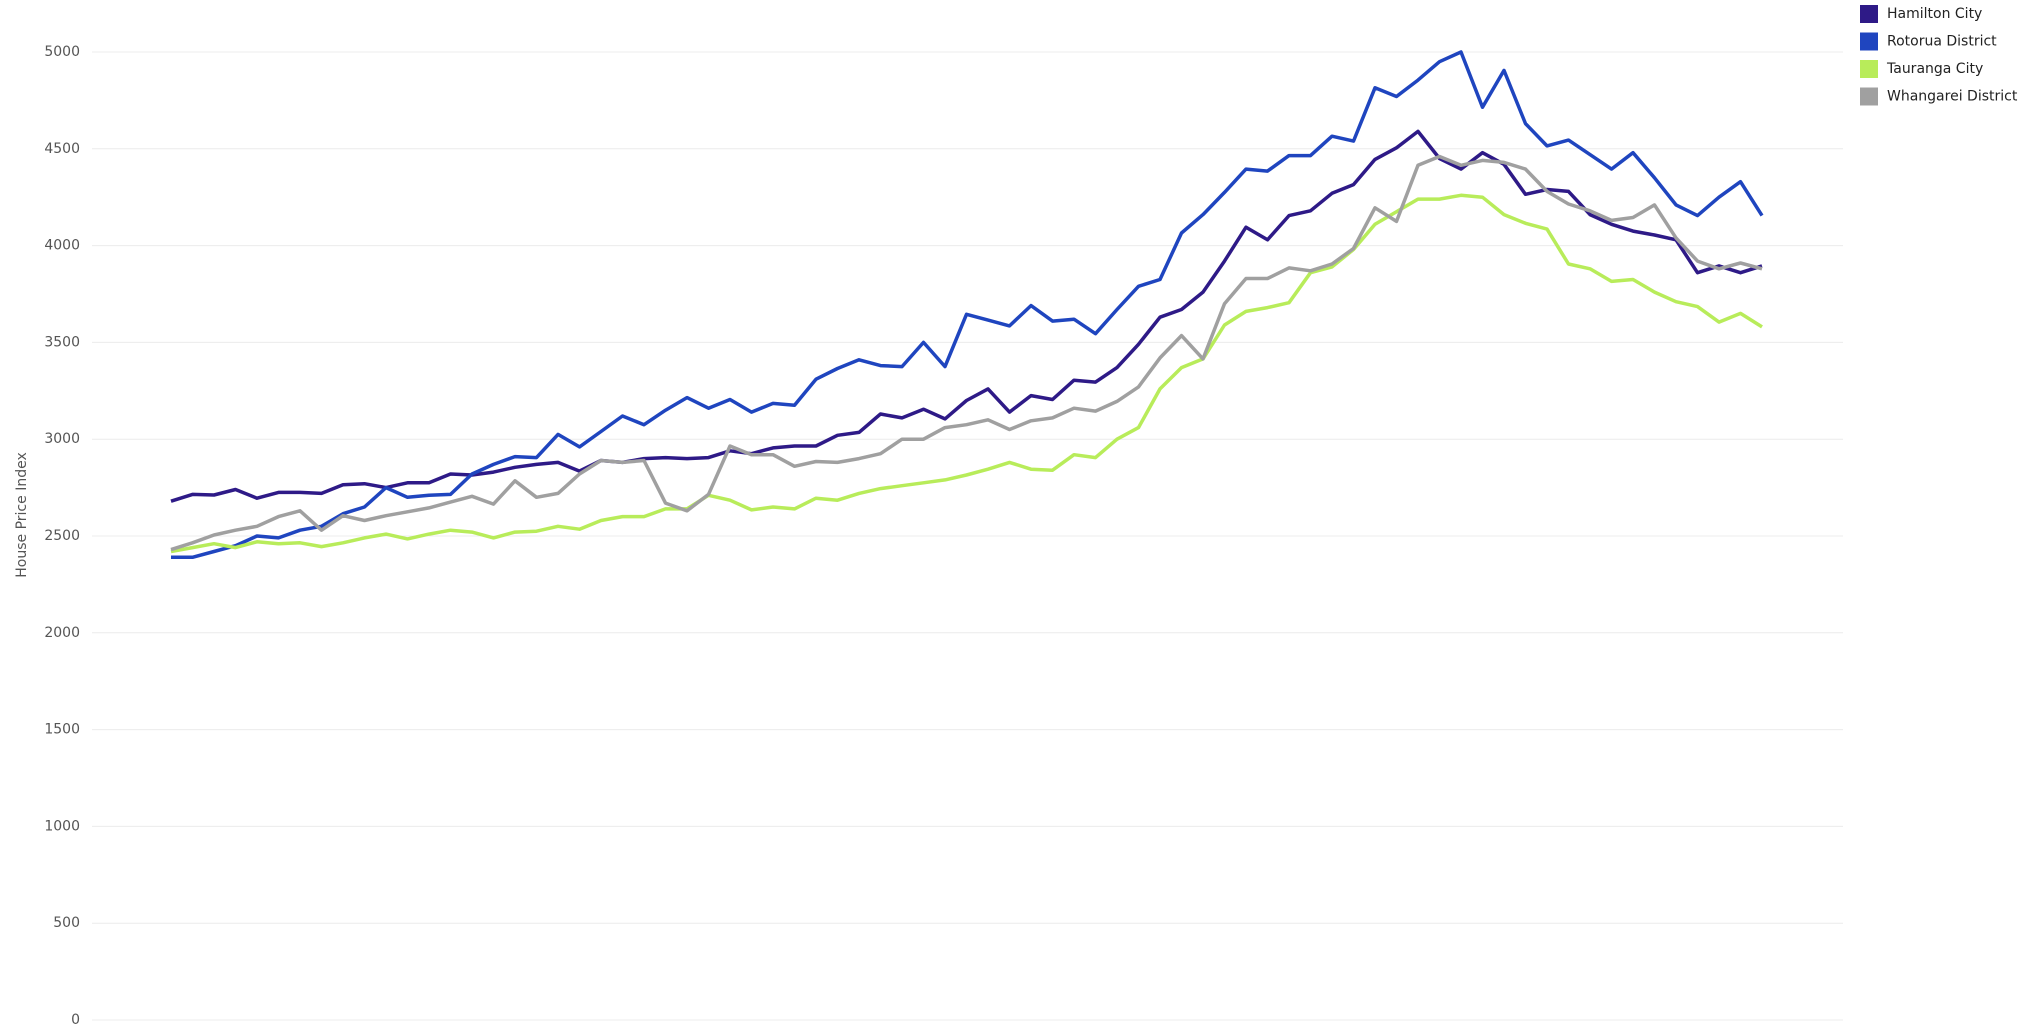 The image size is (2029, 1024). Describe the element at coordinates (62, 826) in the screenshot. I see `y-tick-label: 1000` at that location.